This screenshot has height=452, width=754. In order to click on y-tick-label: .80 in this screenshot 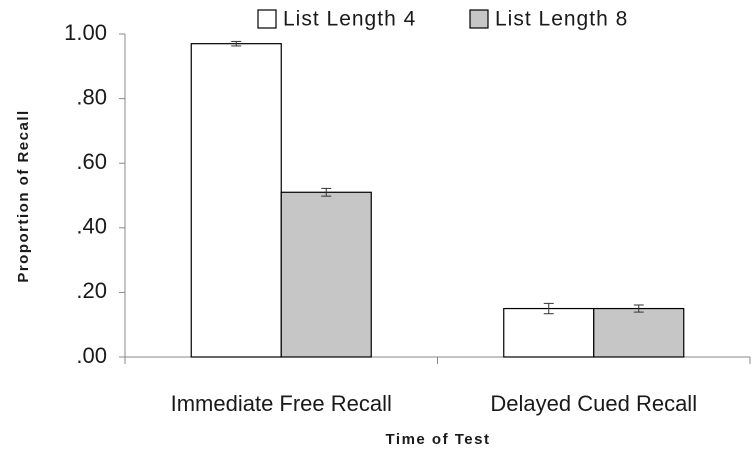, I will do `click(91, 96)`.